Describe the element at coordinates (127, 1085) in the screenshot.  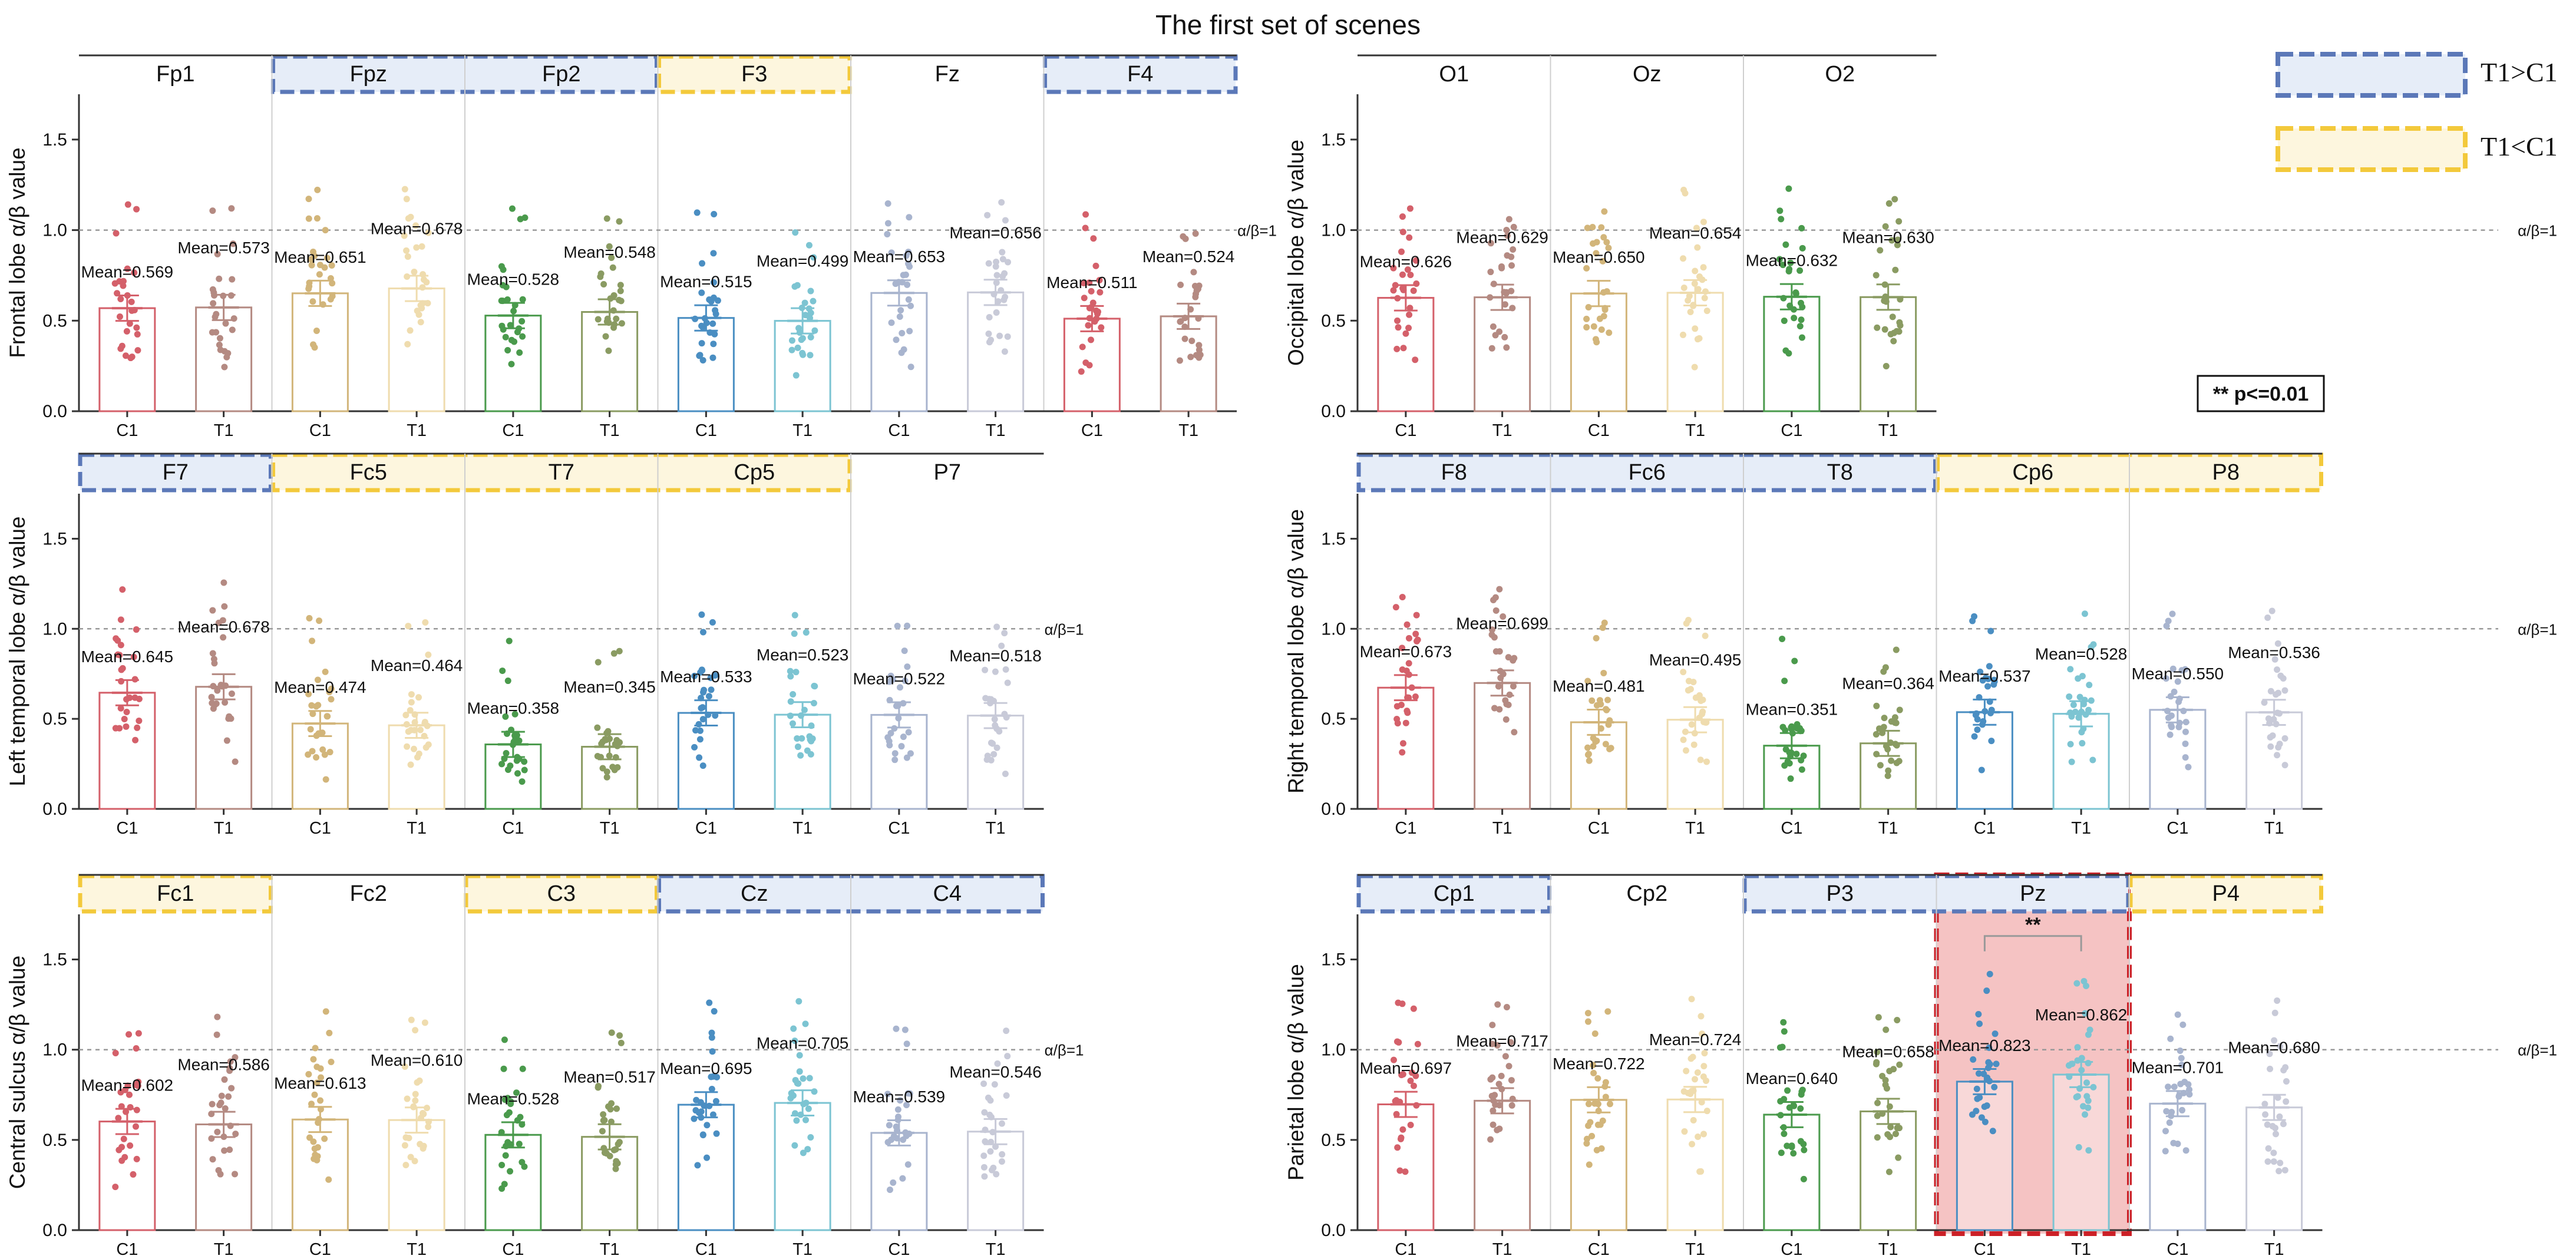
I see `mean-label: Mean=0.602` at that location.